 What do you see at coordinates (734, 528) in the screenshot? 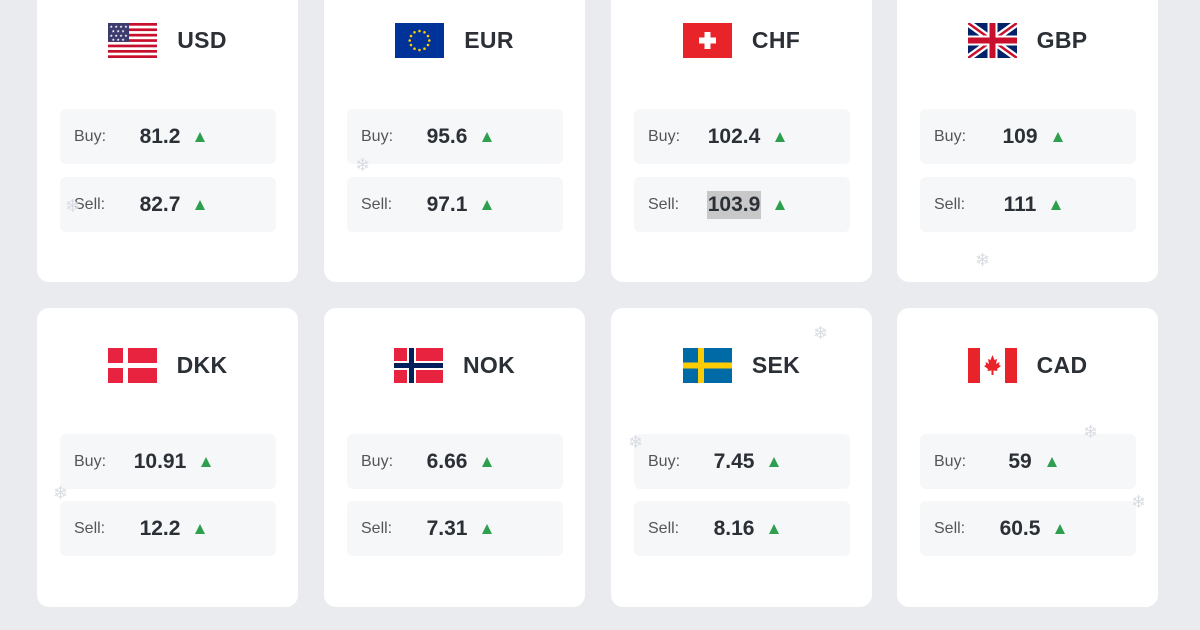
I see `sell-value: 8.16` at bounding box center [734, 528].